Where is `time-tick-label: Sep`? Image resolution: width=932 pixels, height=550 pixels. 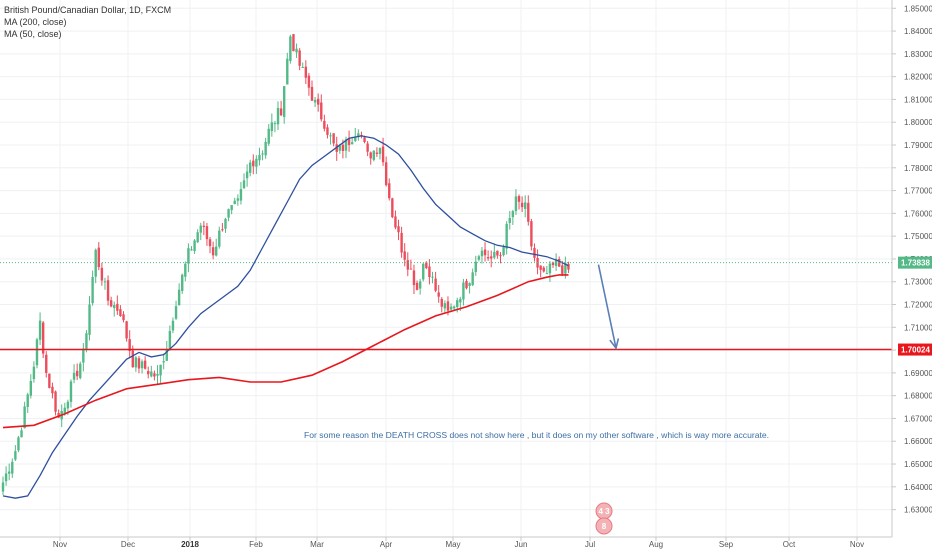 time-tick-label: Sep is located at coordinates (726, 544).